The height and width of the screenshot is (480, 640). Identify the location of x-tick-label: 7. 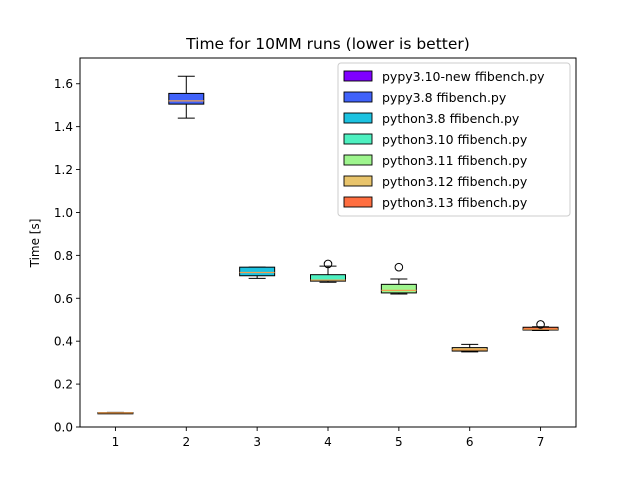
(541, 442).